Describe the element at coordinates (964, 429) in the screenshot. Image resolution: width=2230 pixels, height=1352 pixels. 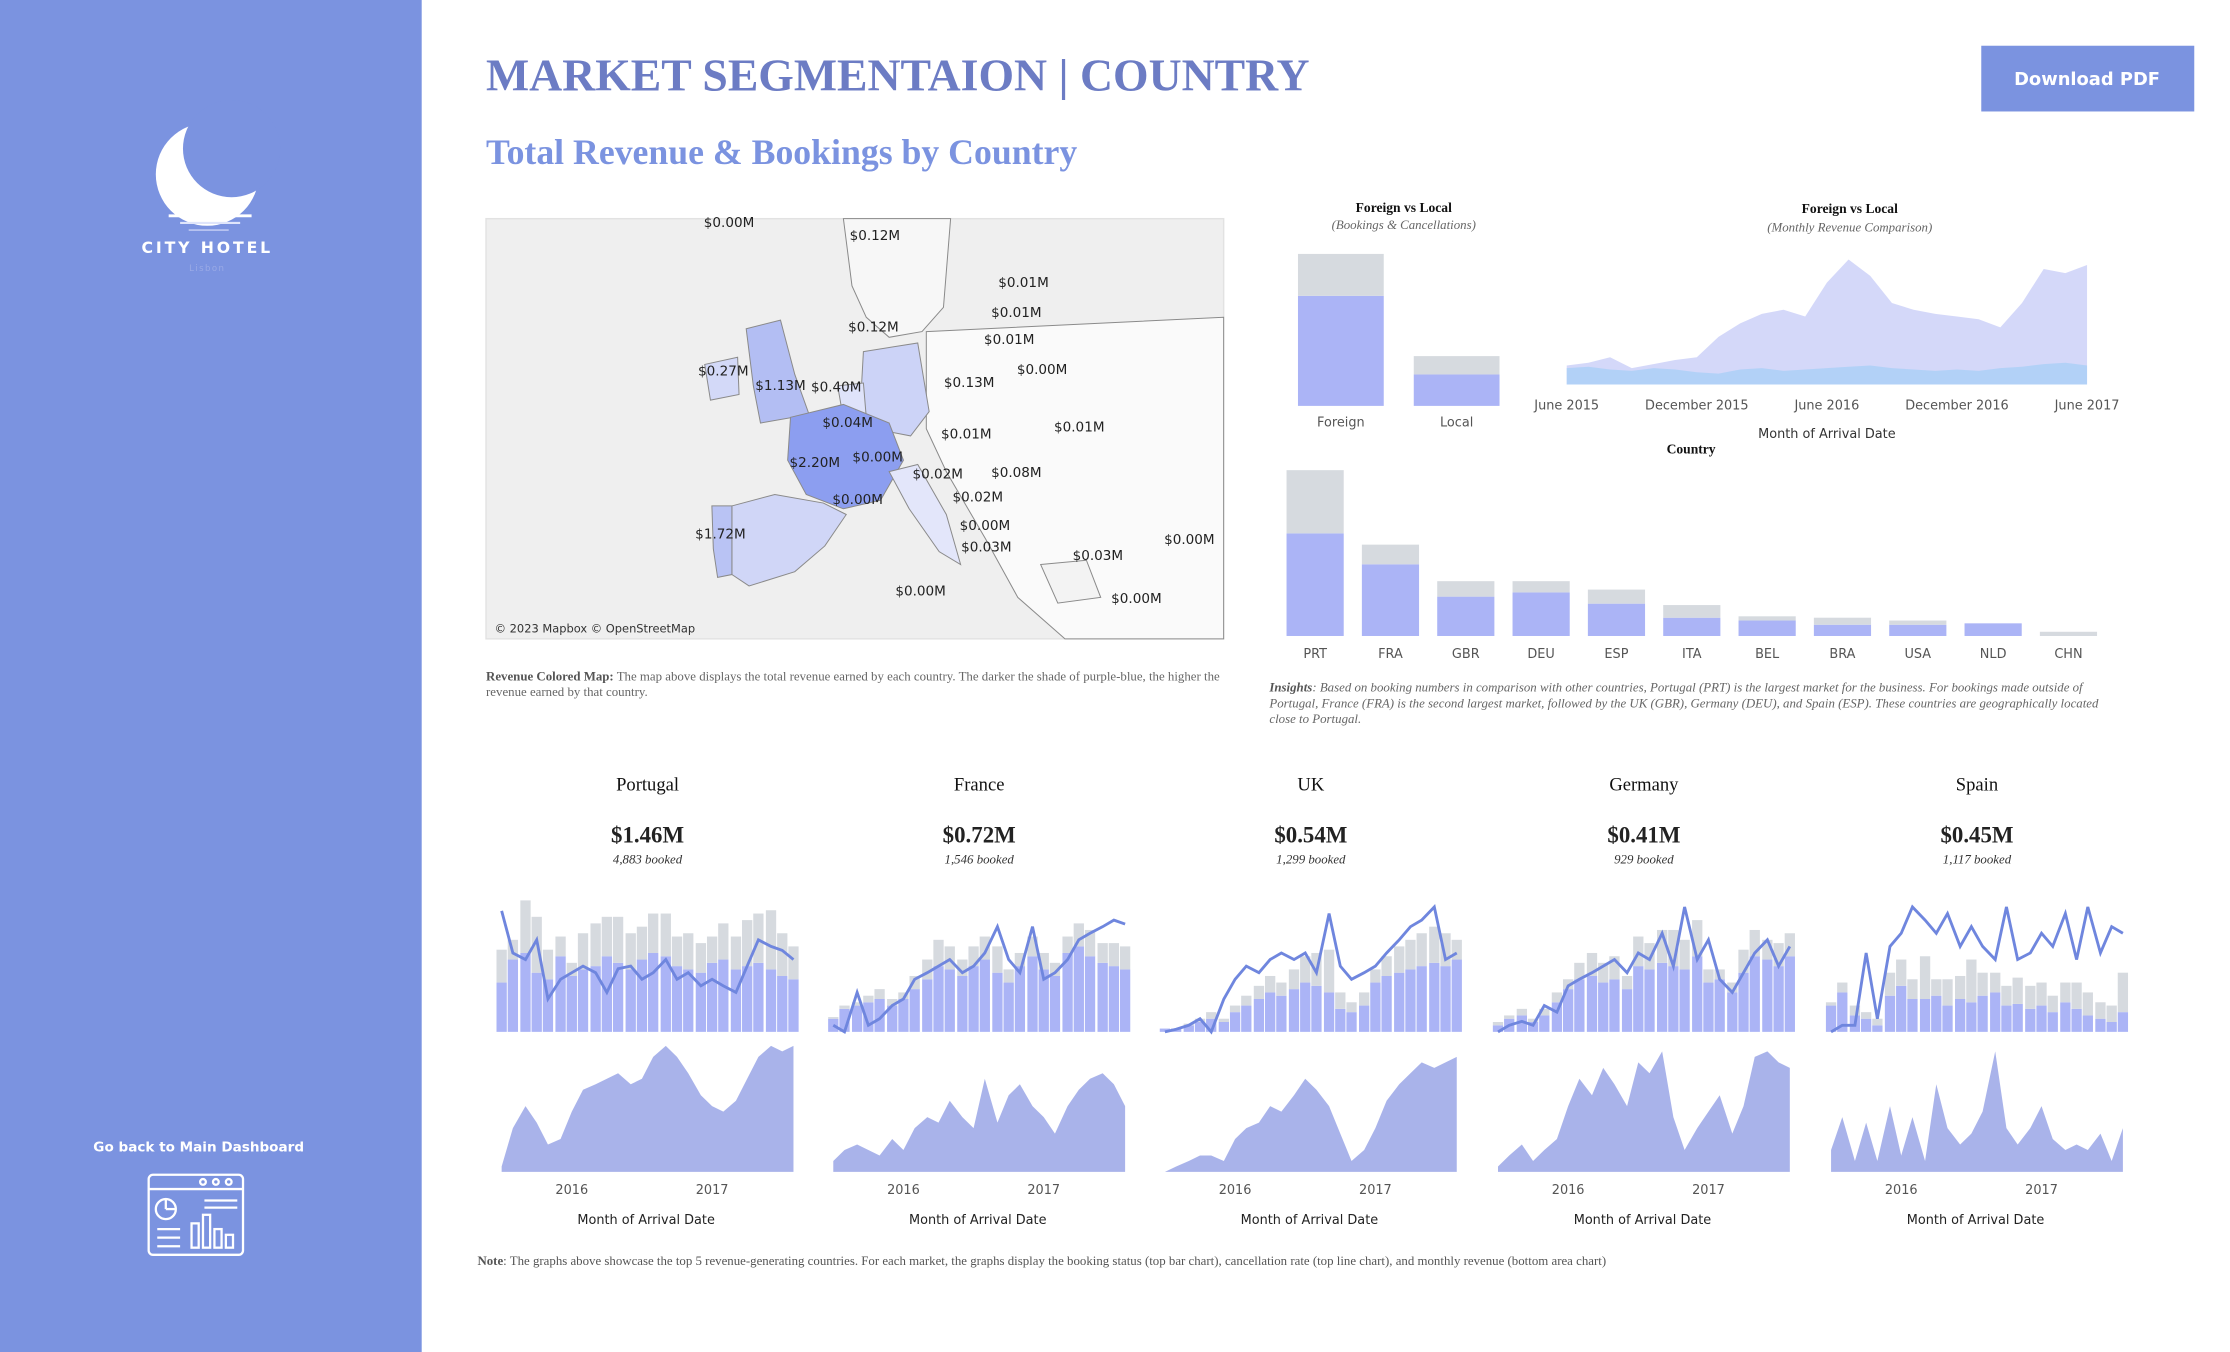
I see `map-land` at that location.